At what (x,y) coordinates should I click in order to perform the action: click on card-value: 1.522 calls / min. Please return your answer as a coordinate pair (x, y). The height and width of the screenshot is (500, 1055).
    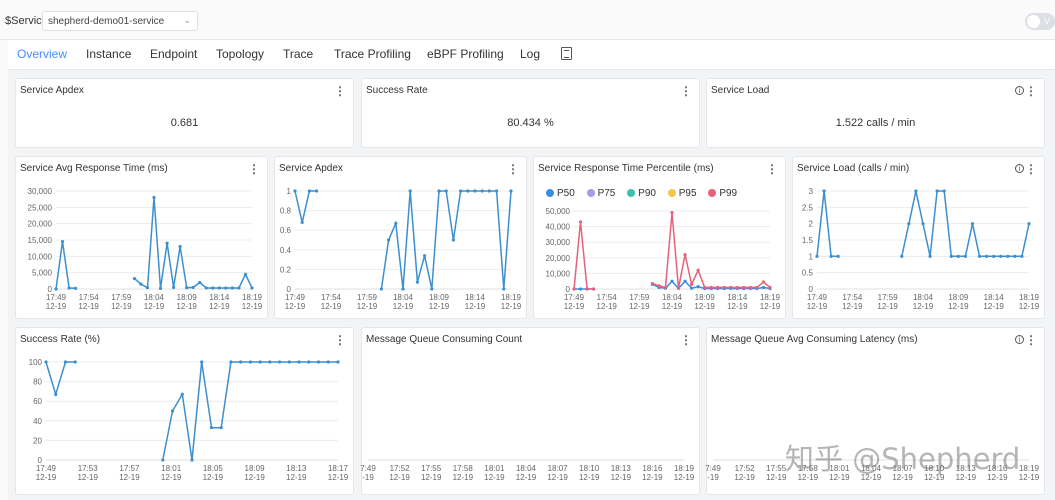
    Looking at the image, I should click on (875, 123).